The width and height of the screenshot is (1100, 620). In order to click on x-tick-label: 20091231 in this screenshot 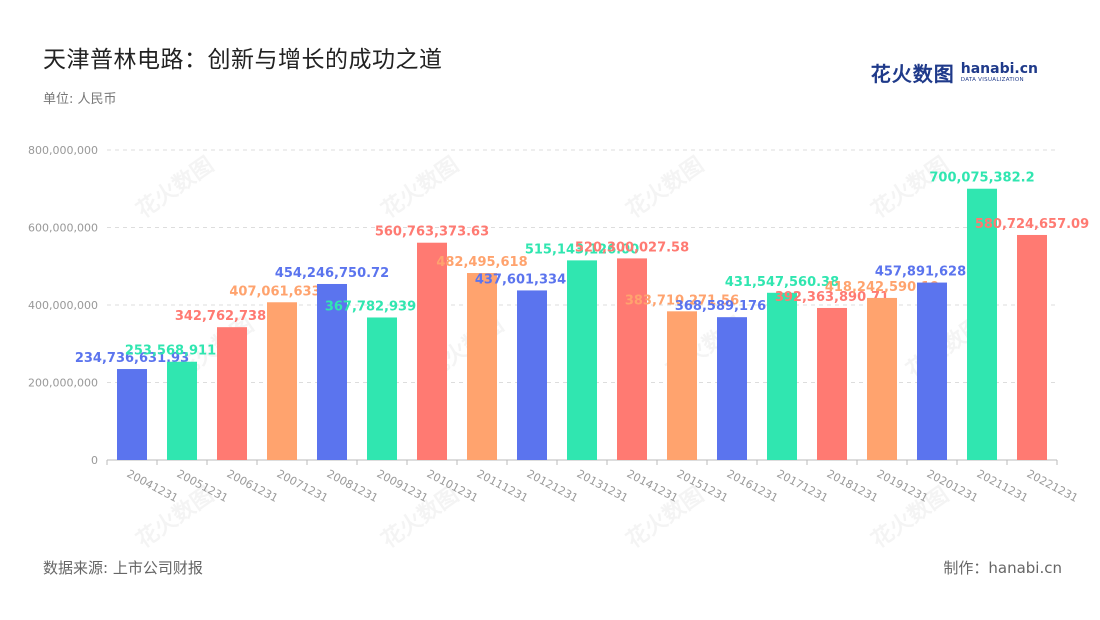, I will do `click(403, 486)`.